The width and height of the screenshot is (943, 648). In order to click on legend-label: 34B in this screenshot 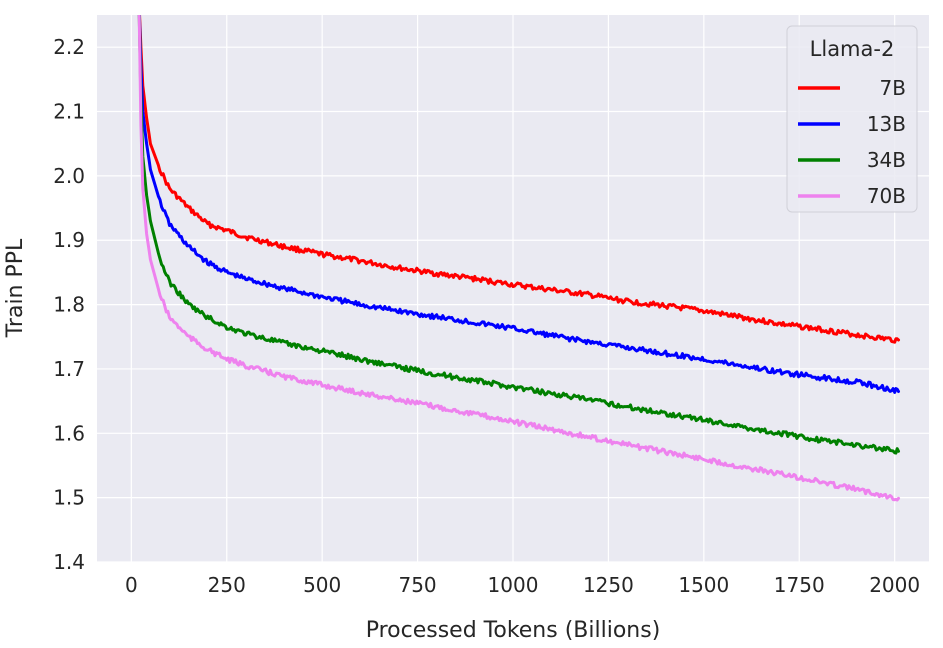, I will do `click(886, 160)`.